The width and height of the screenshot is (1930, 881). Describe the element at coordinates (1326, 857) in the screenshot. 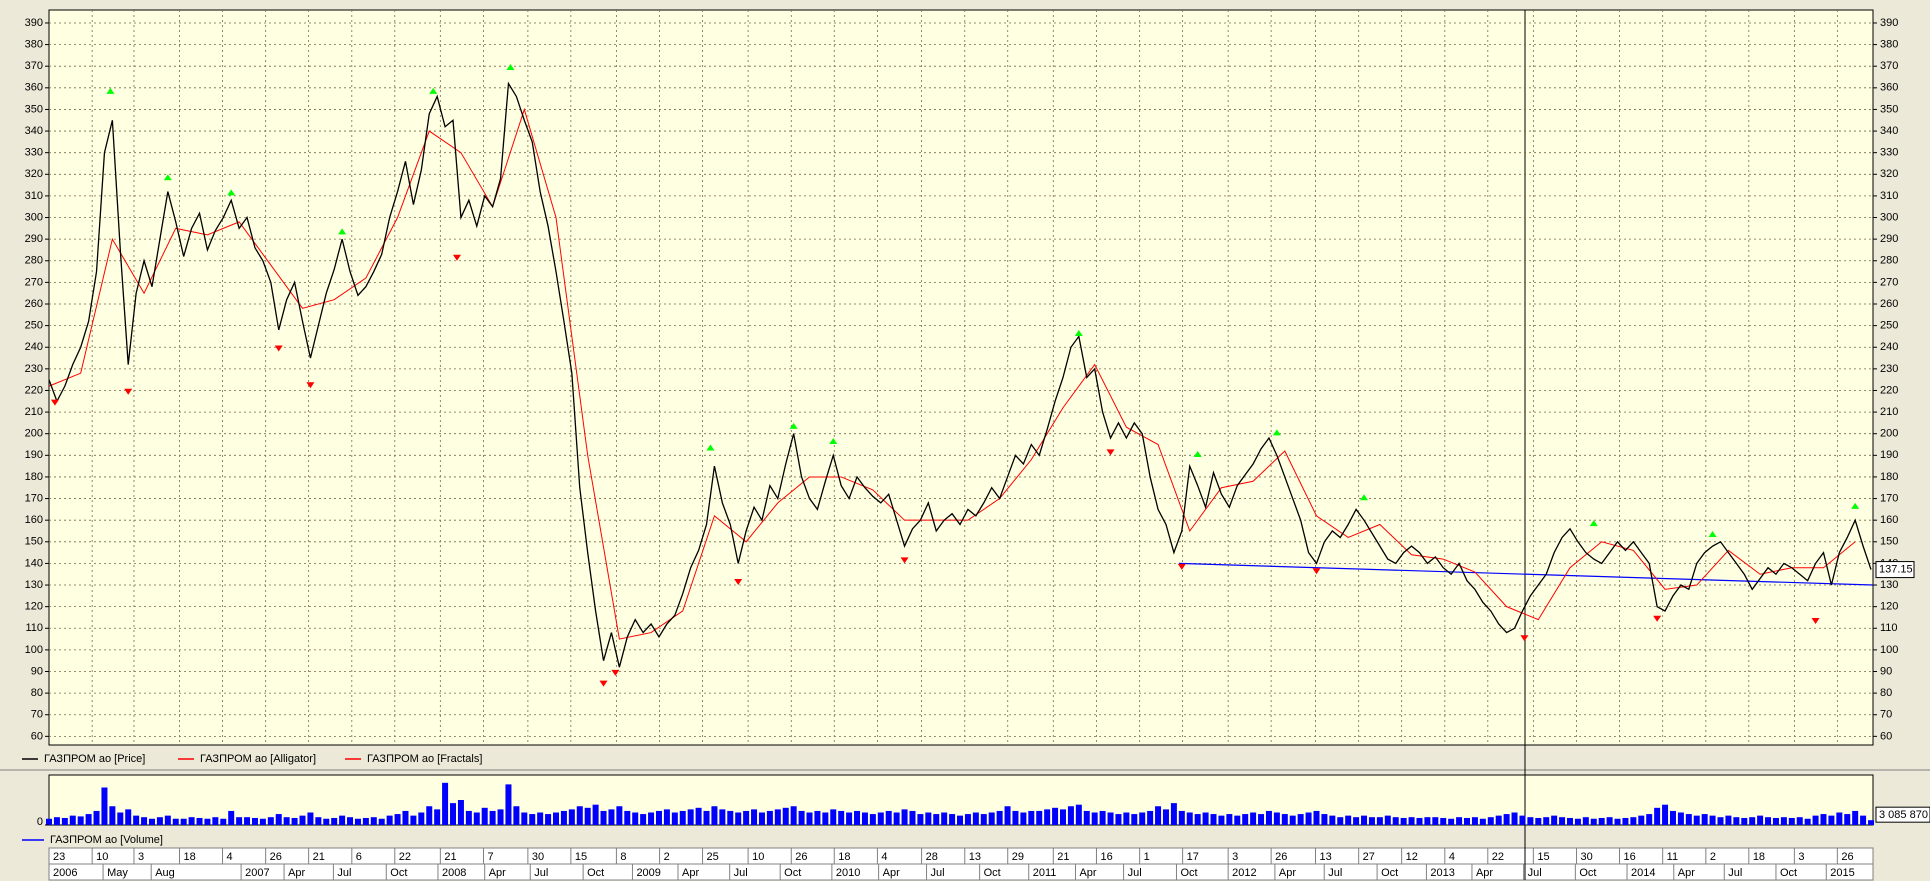

I see `x-tick-label: 13` at that location.